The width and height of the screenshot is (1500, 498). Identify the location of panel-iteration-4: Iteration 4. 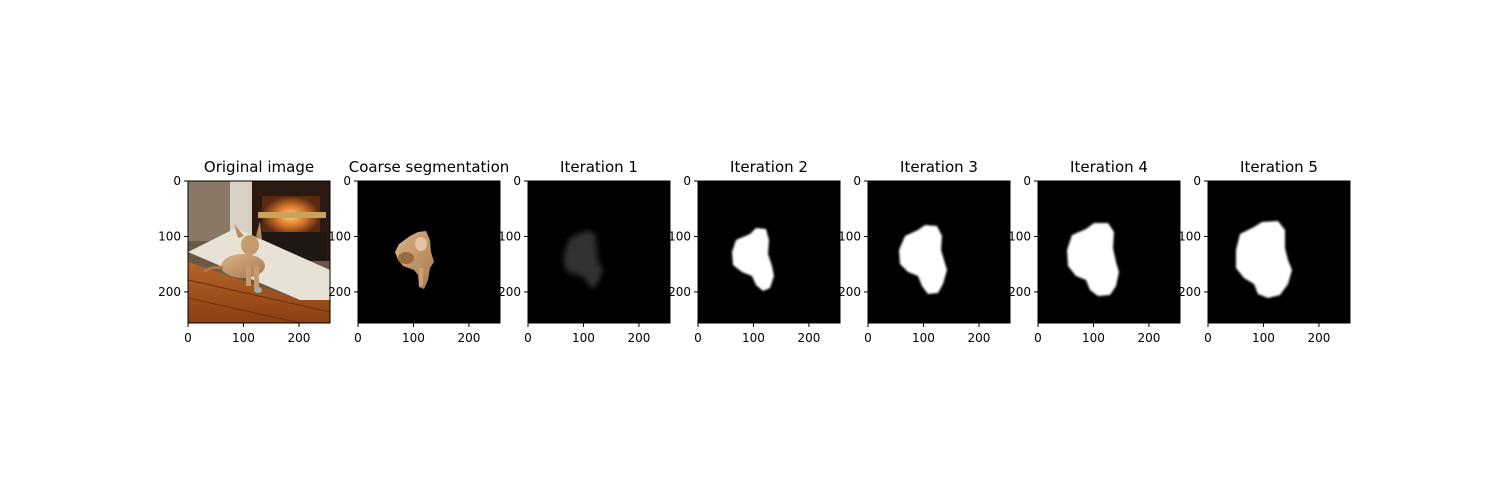
(1109, 240).